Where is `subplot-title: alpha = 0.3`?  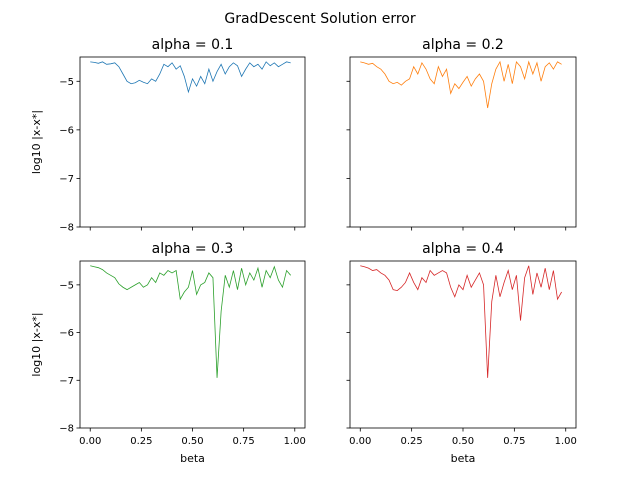
subplot-title: alpha = 0.3 is located at coordinates (193, 249).